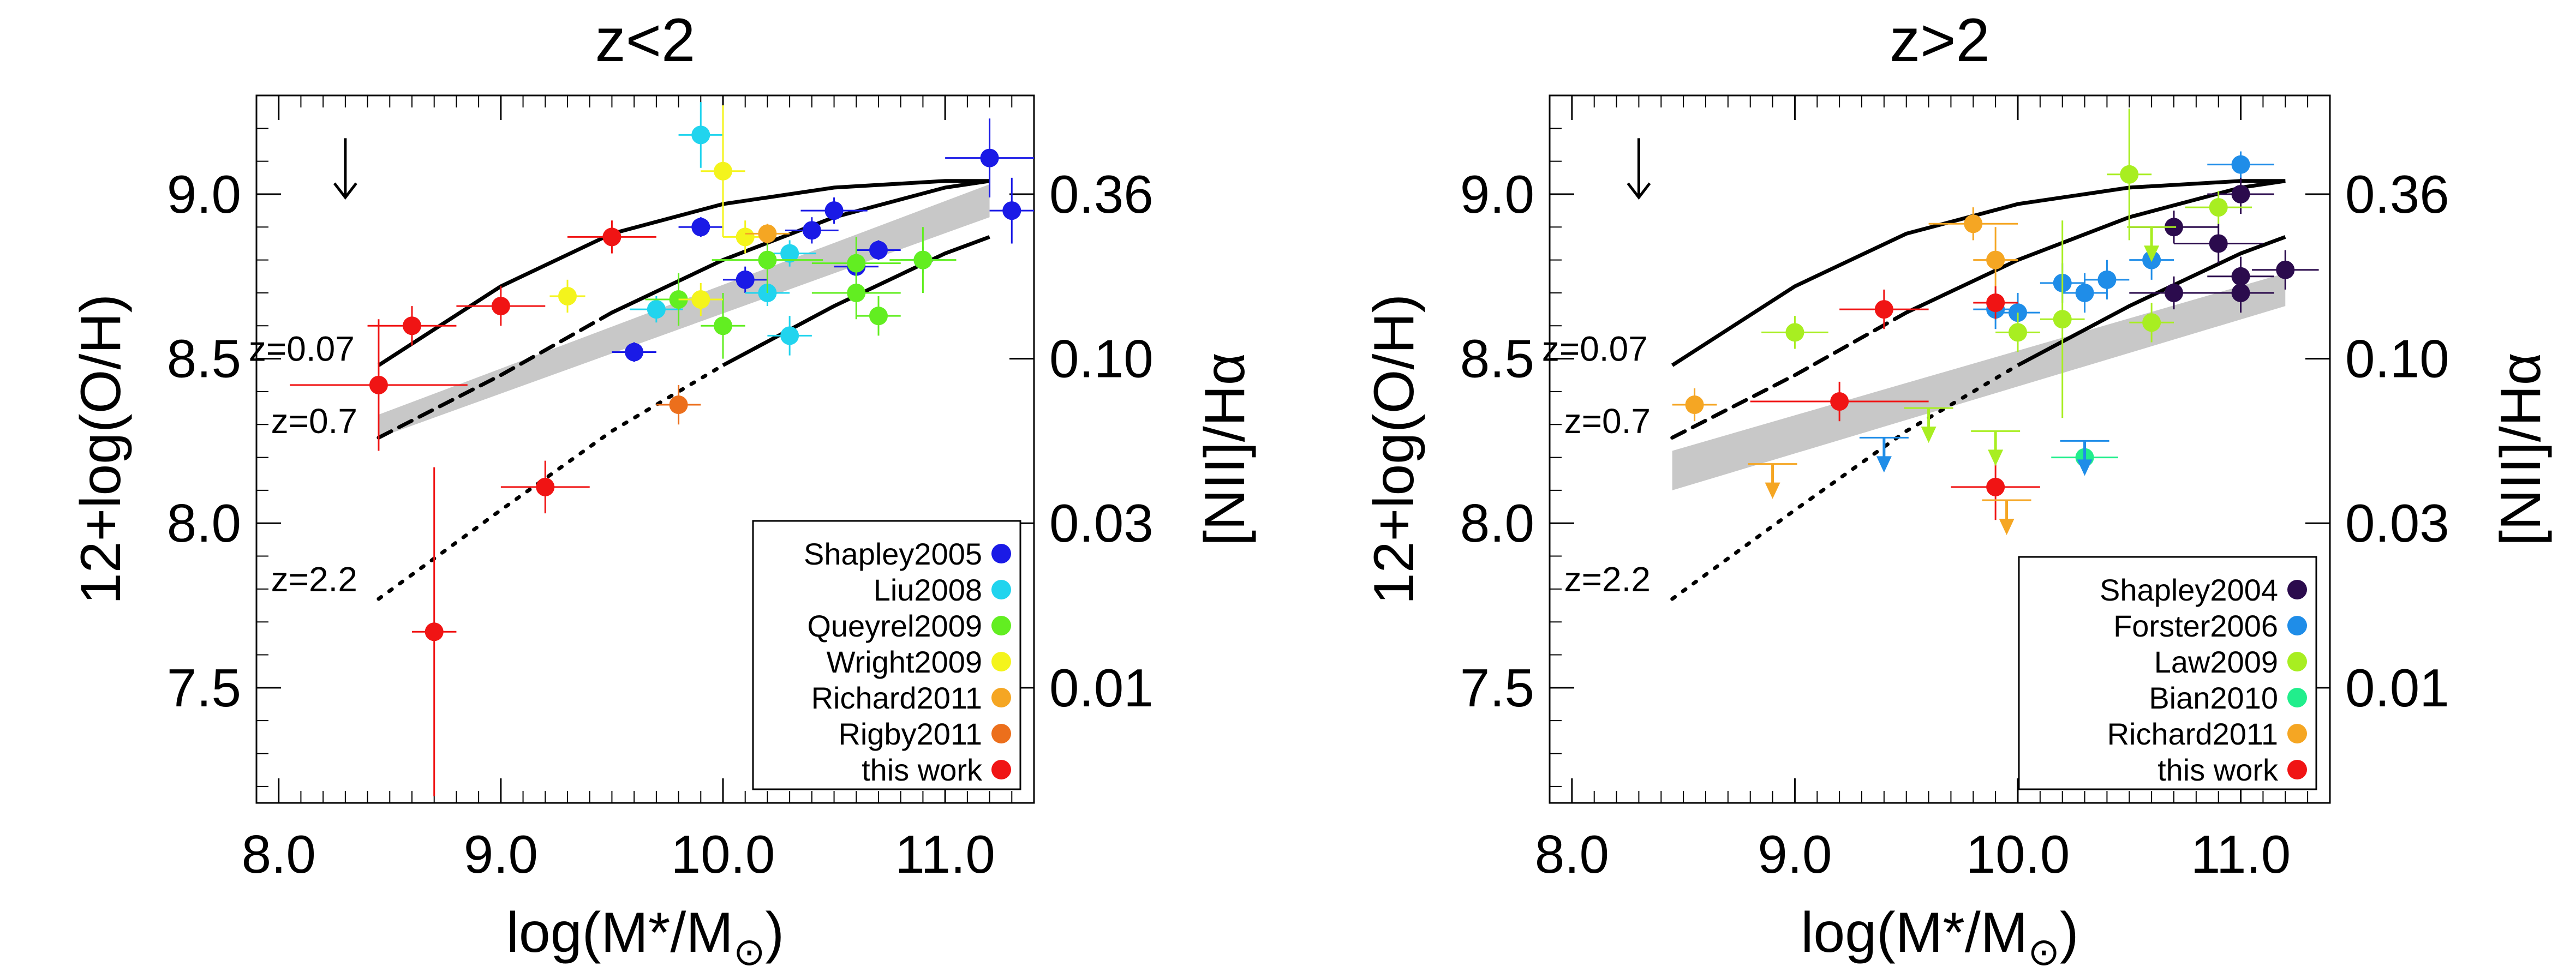  What do you see at coordinates (800, 247) in the screenshot?
I see `curve-z07-solid` at bounding box center [800, 247].